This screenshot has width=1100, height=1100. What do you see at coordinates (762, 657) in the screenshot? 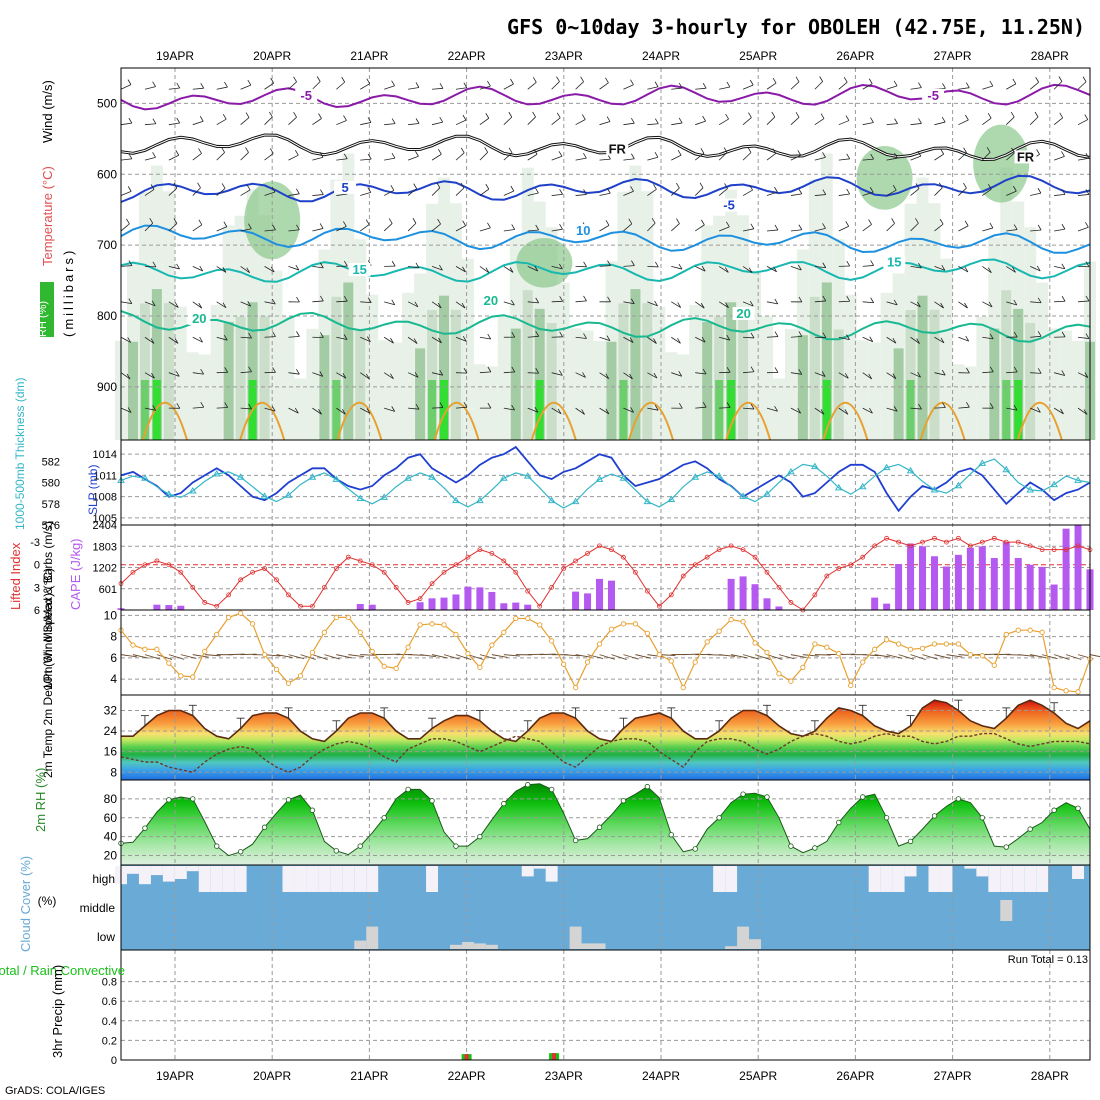
I see `surface-wind-barb` at bounding box center [762, 657].